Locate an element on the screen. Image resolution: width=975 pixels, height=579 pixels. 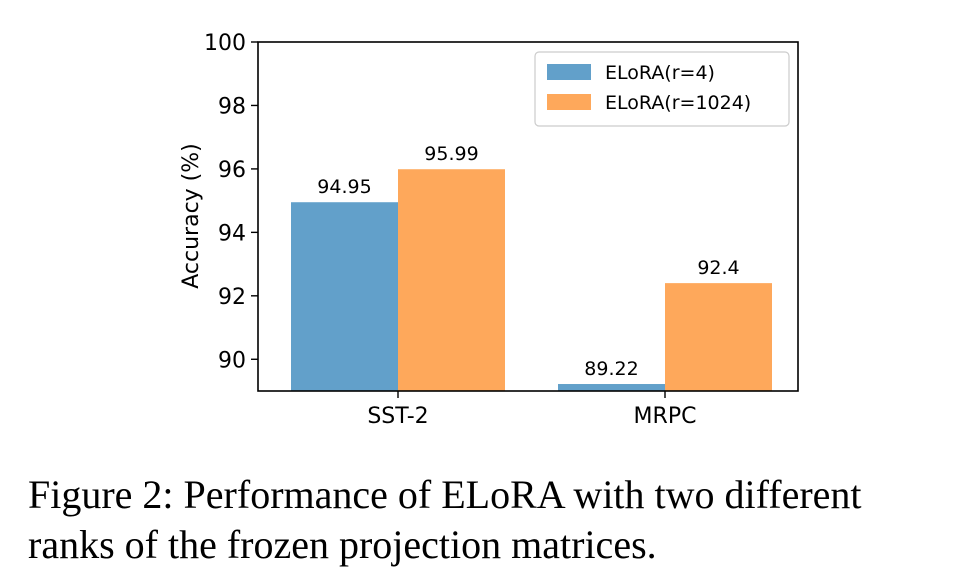
x-tick-label: SST-2 is located at coordinates (397, 416).